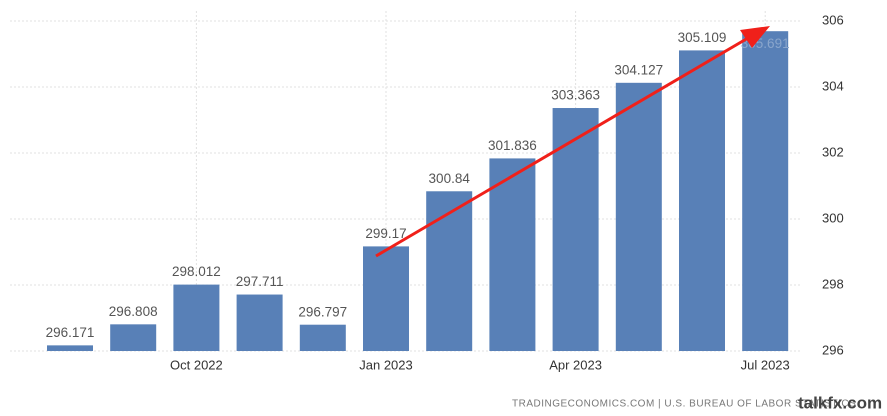  Describe the element at coordinates (386, 364) in the screenshot. I see `x-tick-label: Jan 2023` at that location.